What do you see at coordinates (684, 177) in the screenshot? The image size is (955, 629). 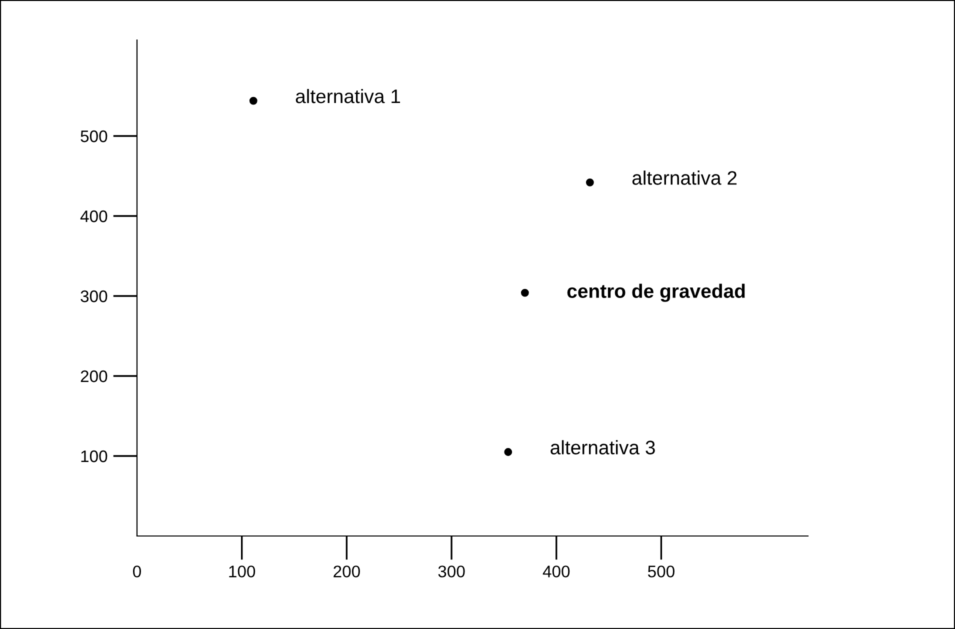 I see `annotation: alternativa 2` at bounding box center [684, 177].